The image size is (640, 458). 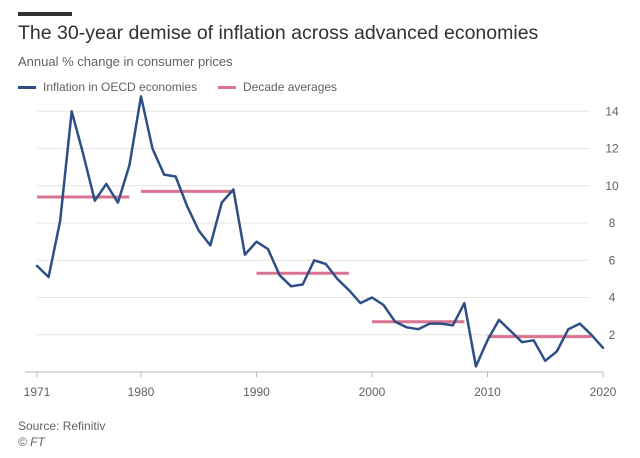 What do you see at coordinates (31, 442) in the screenshot?
I see `credit-note: © FT` at bounding box center [31, 442].